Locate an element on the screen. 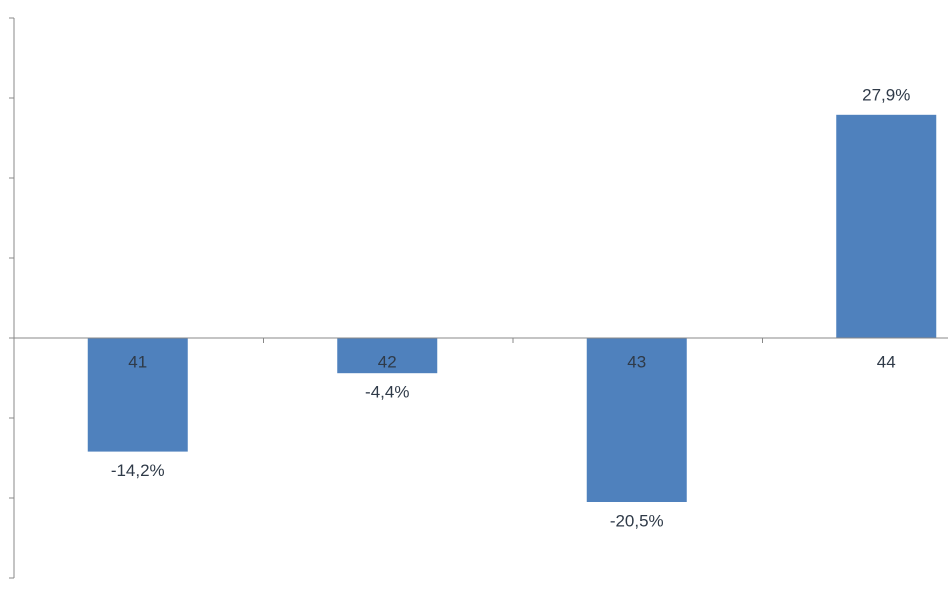 The height and width of the screenshot is (593, 948). x-tick-label: 44 is located at coordinates (886, 361).